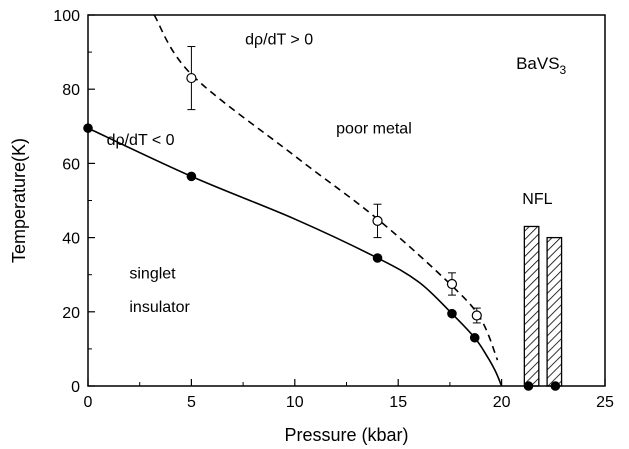  What do you see at coordinates (295, 402) in the screenshot?
I see `x-tick-label: 10` at bounding box center [295, 402].